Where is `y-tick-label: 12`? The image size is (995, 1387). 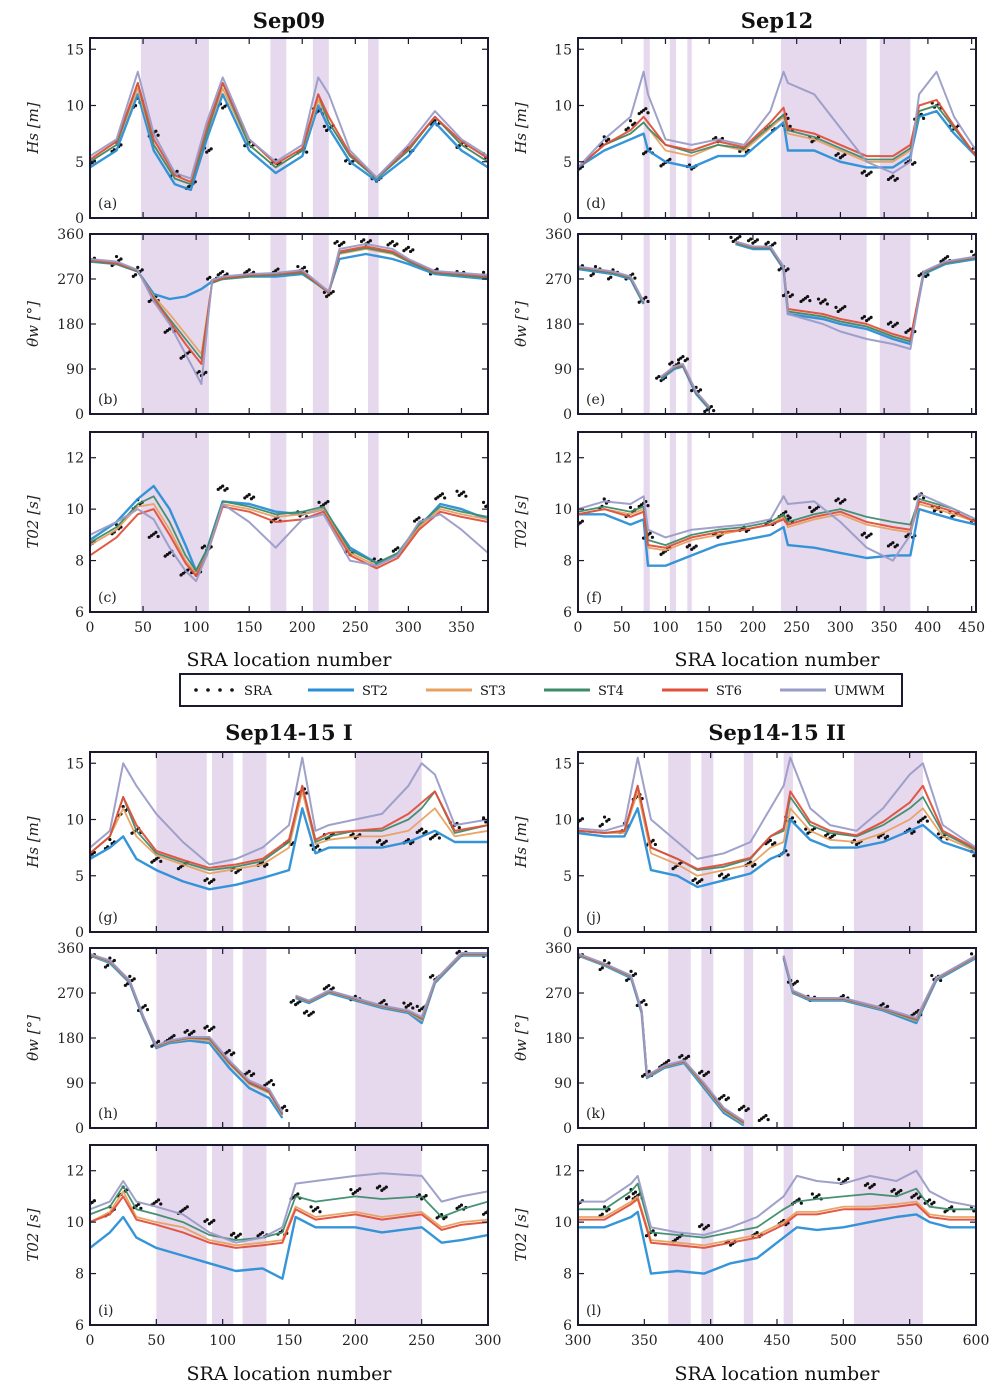
y-tick-label: 12 is located at coordinates (75, 1172).